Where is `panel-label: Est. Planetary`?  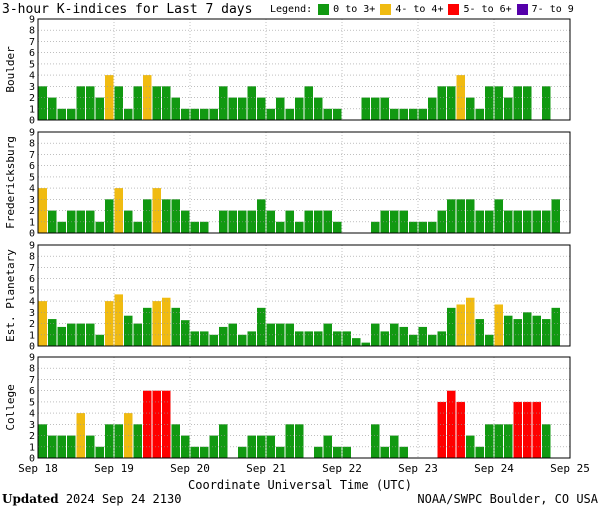
panel-label: Est. Planetary is located at coordinates (10, 295).